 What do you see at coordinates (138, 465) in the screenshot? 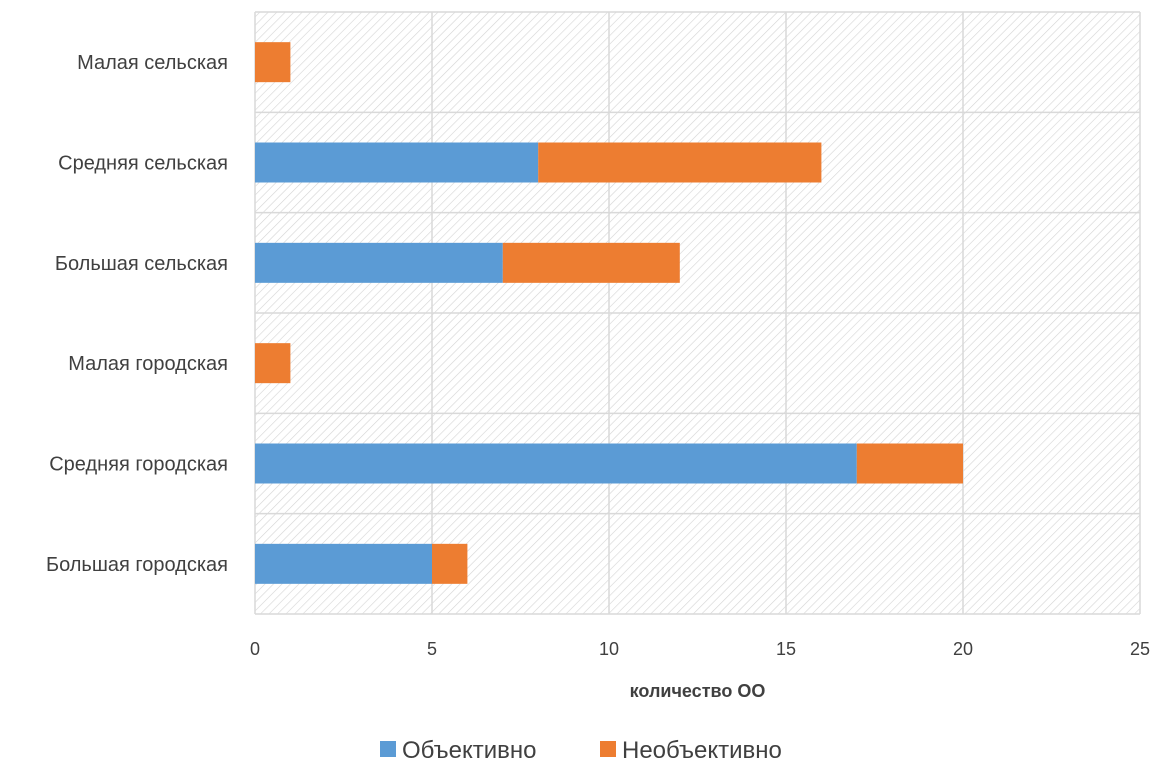
I see `category-label: Средняя городская` at bounding box center [138, 465].